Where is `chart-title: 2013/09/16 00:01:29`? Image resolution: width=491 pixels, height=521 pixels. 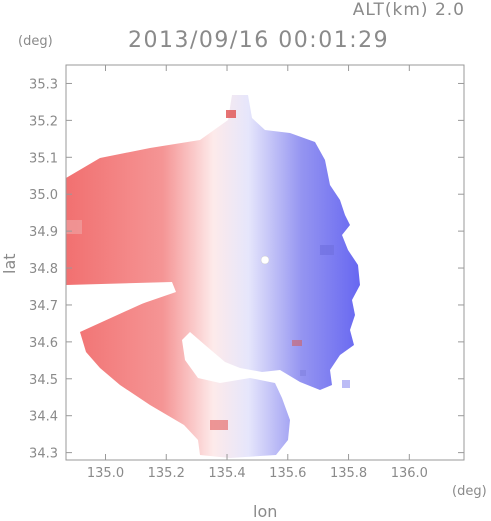 chart-title: 2013/09/16 00:01:29 is located at coordinates (259, 40).